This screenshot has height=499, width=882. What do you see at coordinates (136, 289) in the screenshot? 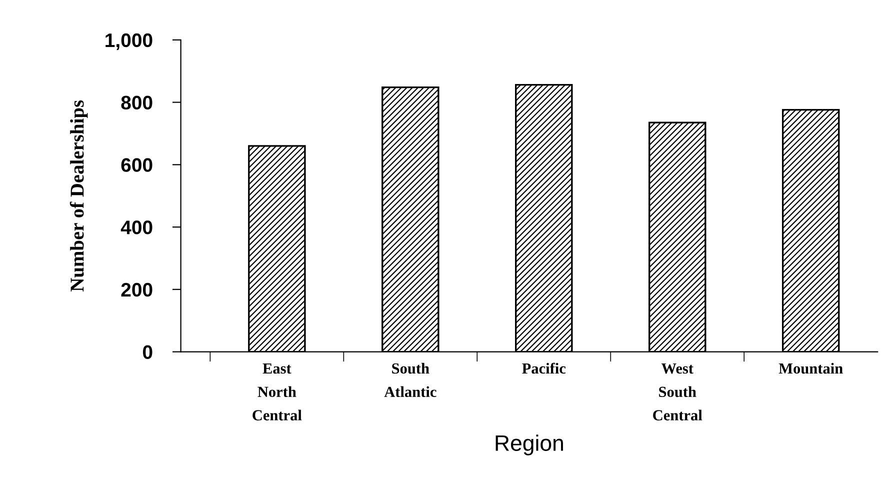
I see `y-tick-label: 200` at bounding box center [136, 289].